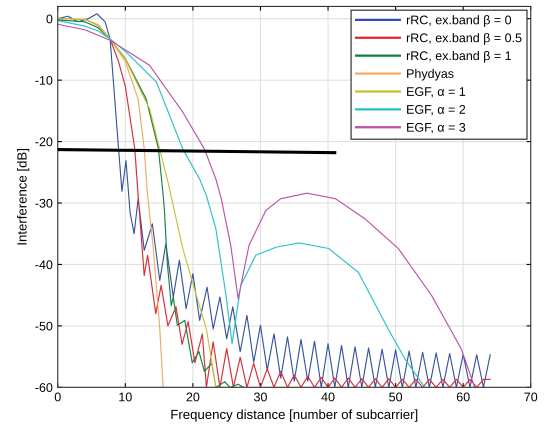 The height and width of the screenshot is (428, 550). Describe the element at coordinates (43, 387) in the screenshot. I see `y-tick-label: -60` at that location.